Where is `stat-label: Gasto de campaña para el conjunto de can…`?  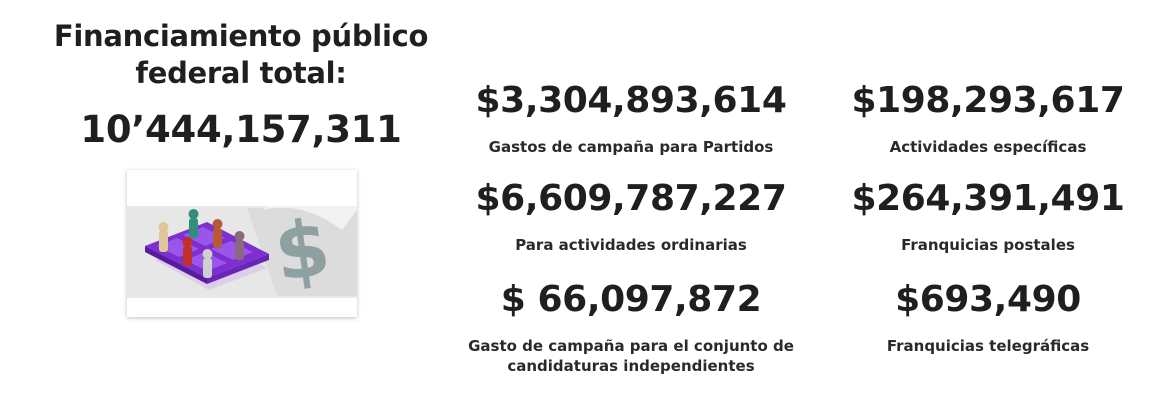 stat-label: Gasto de campaña para el conjunto de can… is located at coordinates (631, 356).